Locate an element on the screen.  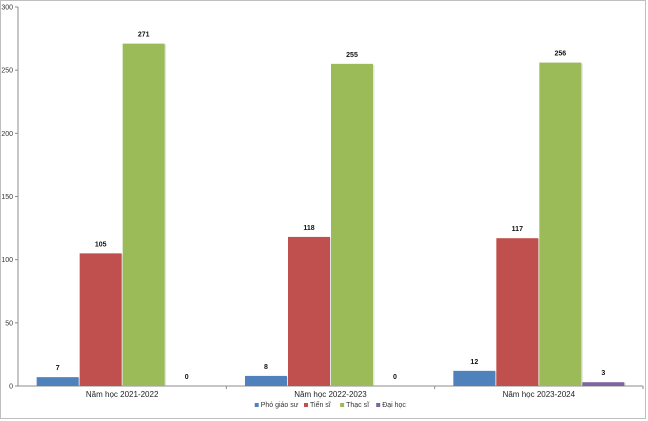
data-label: 105 is located at coordinates (101, 244).